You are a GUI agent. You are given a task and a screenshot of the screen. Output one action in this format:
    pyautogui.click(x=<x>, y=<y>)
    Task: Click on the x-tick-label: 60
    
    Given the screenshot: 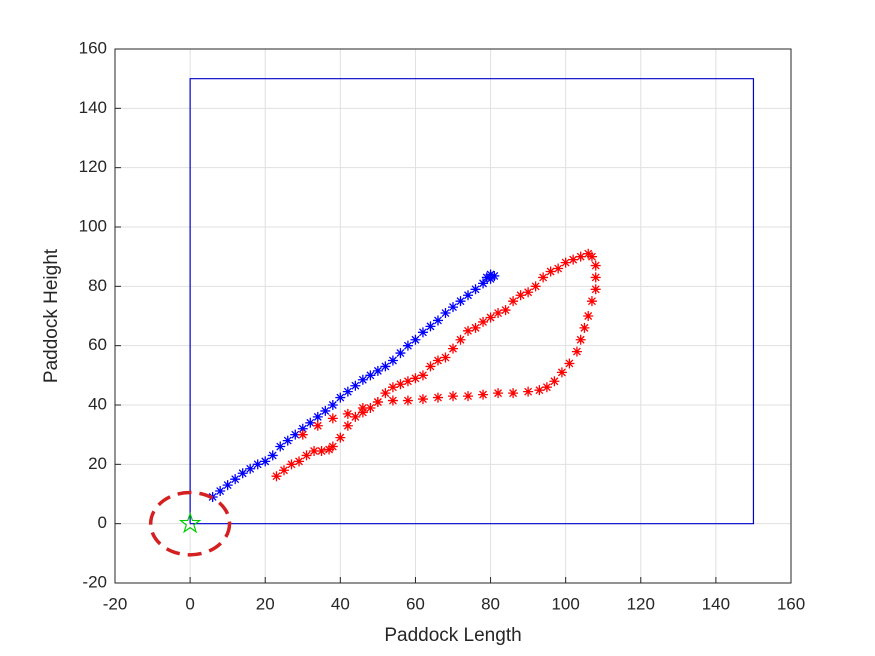 What is the action you would take?
    pyautogui.click(x=415, y=603)
    